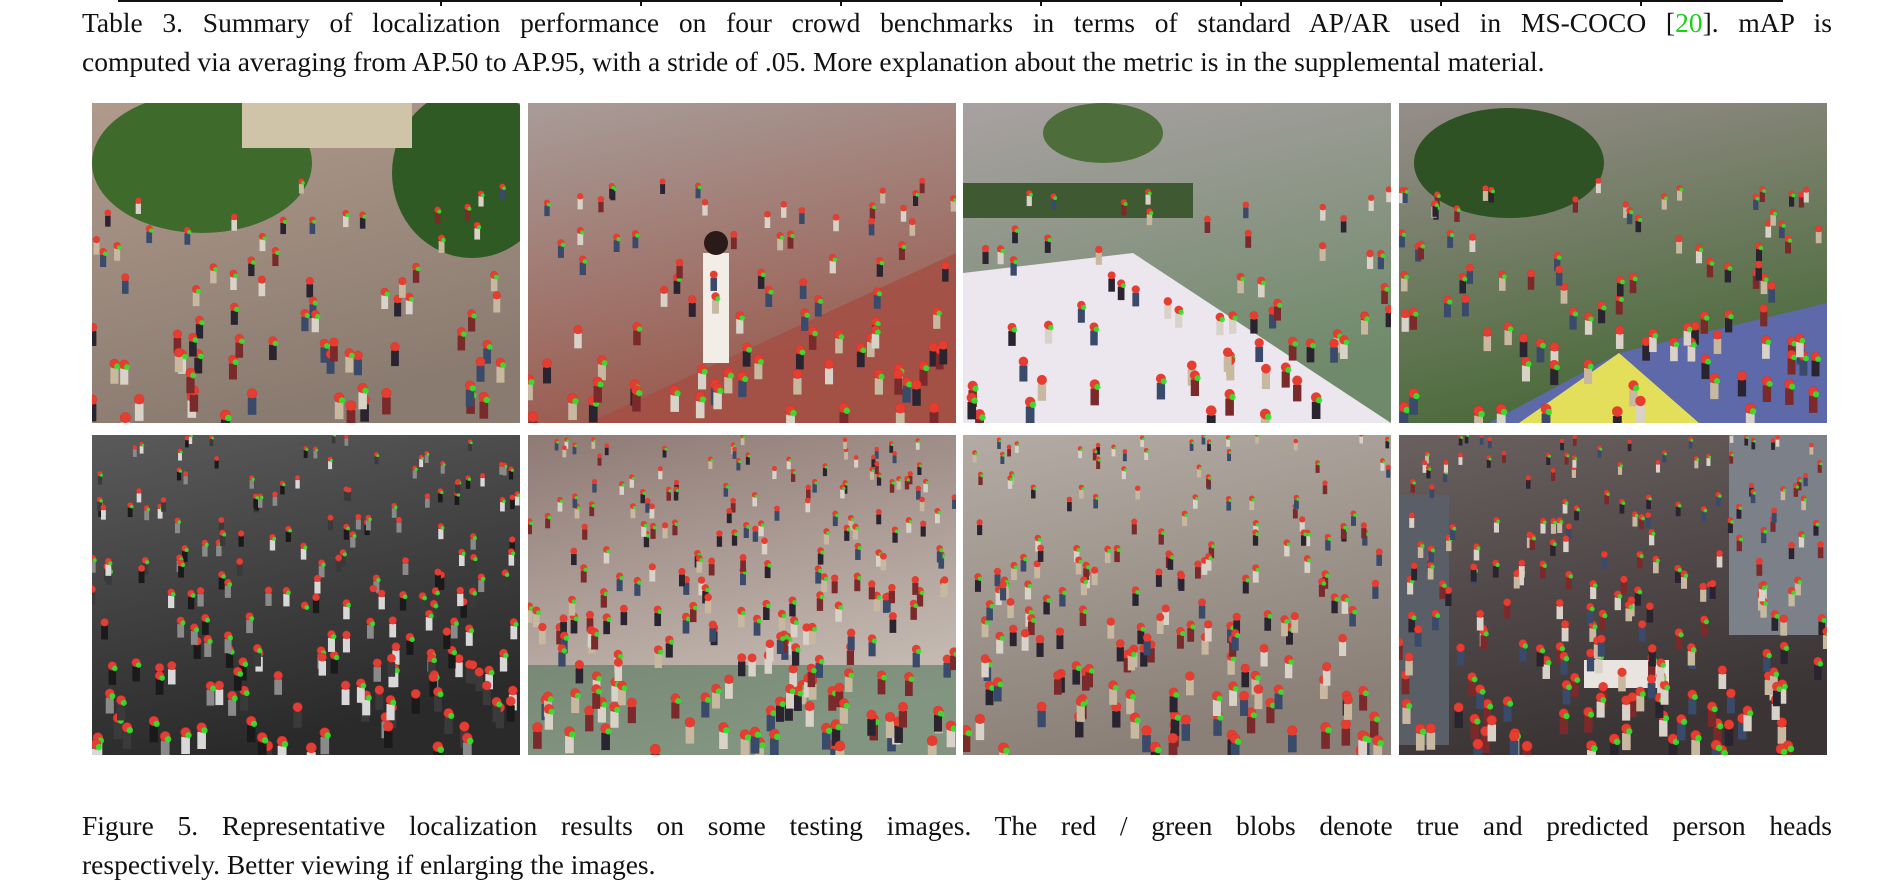 This screenshot has width=1902, height=889. Describe the element at coordinates (741, 595) in the screenshot. I see `result-image-stadium-crowd` at that location.